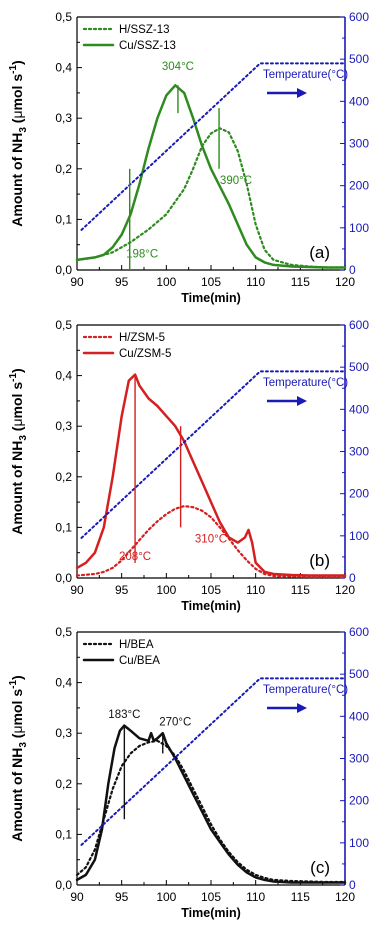 The width and height of the screenshot is (382, 935). I want to click on legend-label-1: H/SSZ-13, so click(144, 30).